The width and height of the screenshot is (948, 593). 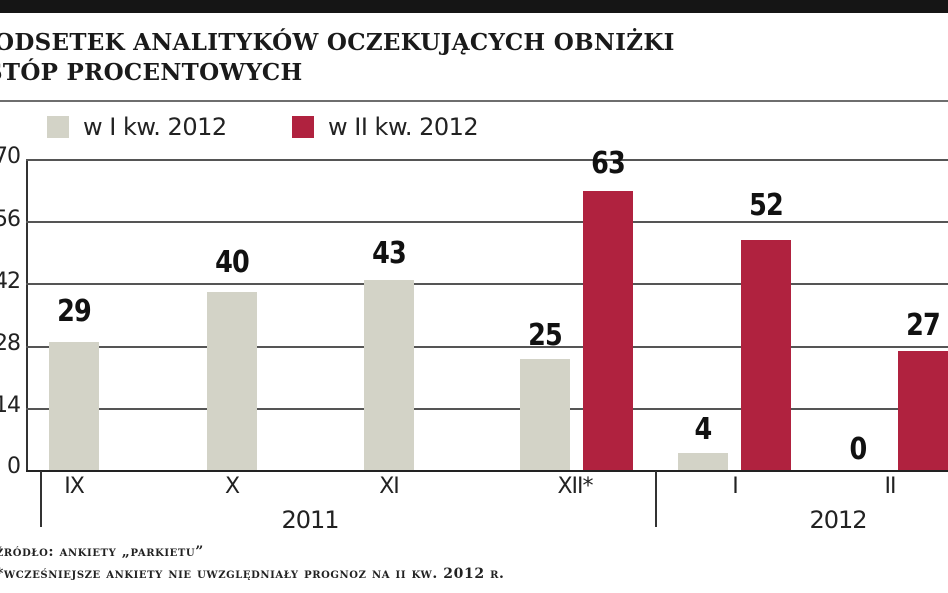 What do you see at coordinates (487, 471) in the screenshot?
I see `x-axis-line` at bounding box center [487, 471].